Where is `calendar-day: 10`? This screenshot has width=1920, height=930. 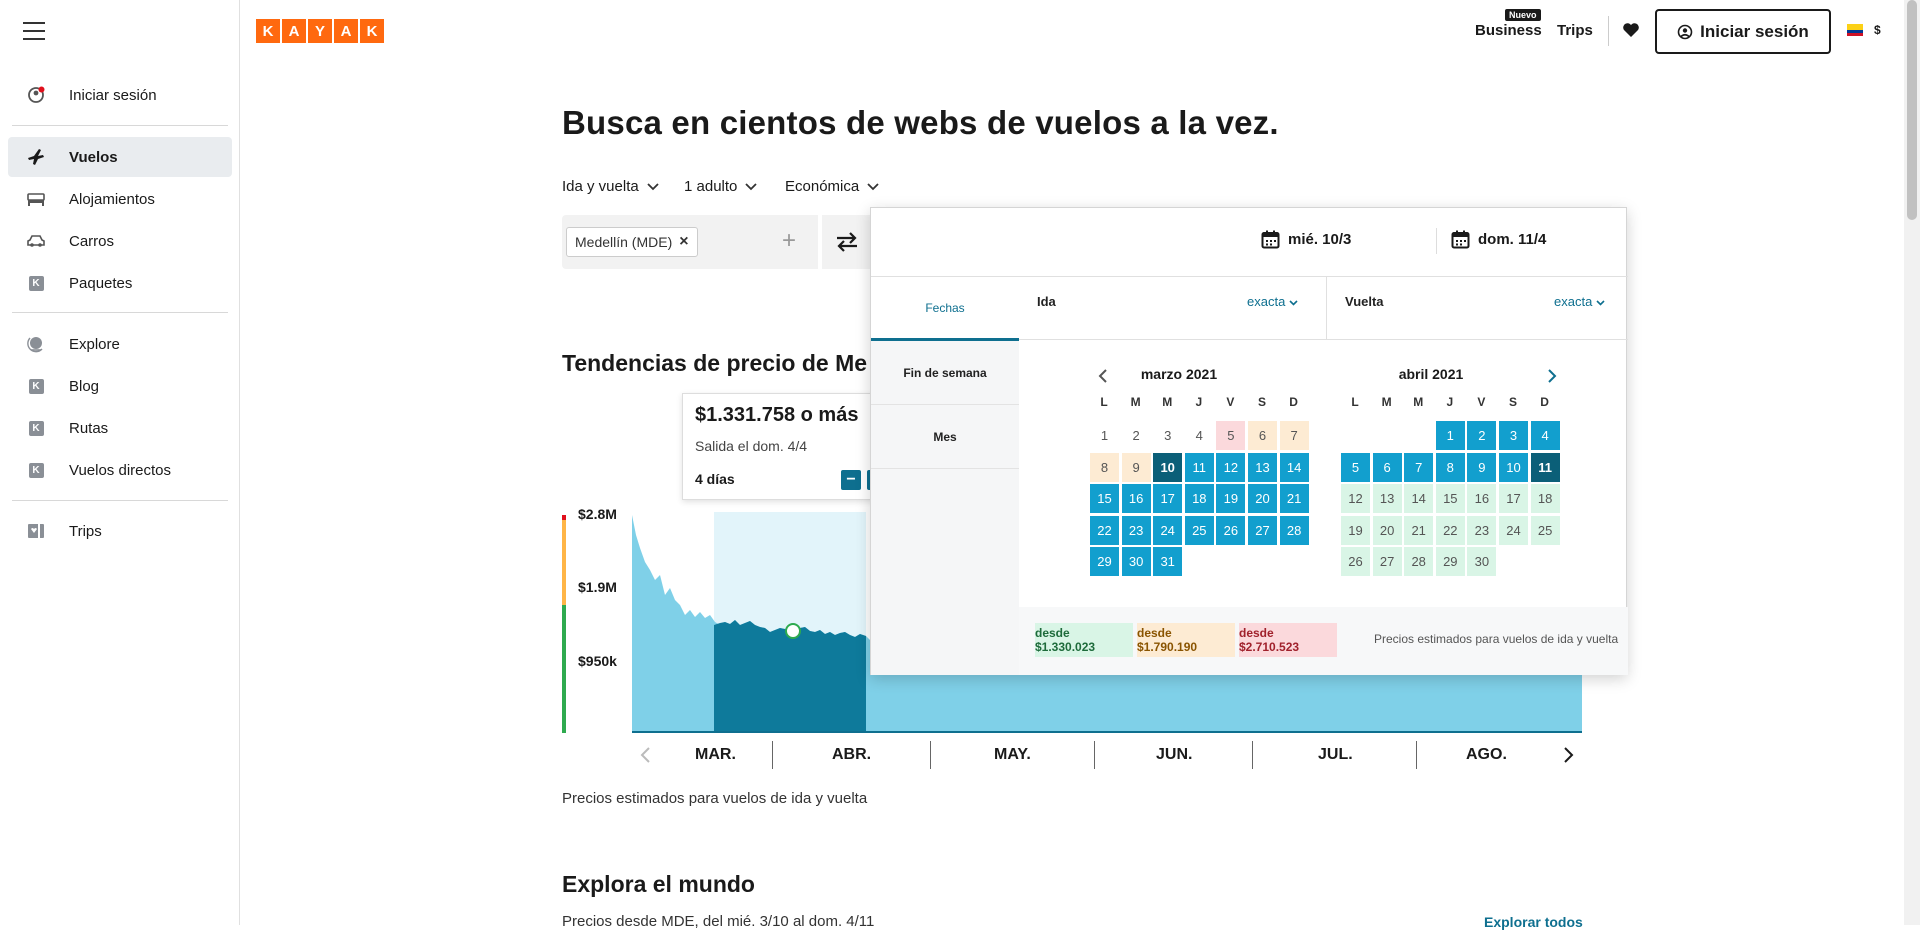
calendar-day: 10 is located at coordinates (1513, 467).